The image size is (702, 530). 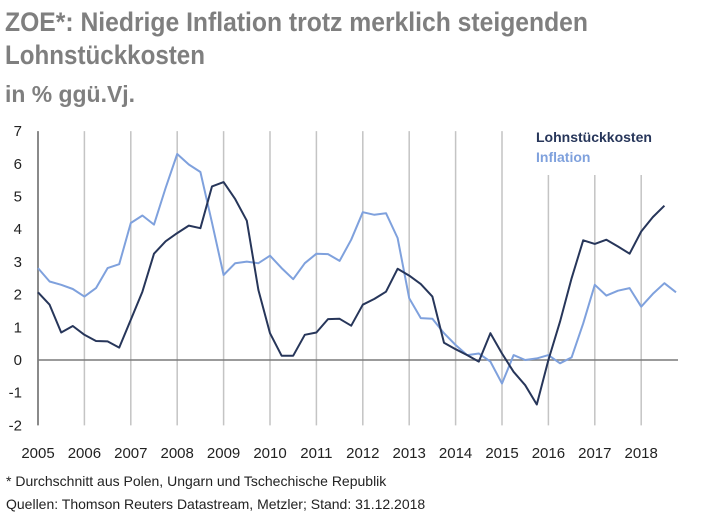 I want to click on y-tick-label: 5, so click(x=18, y=197).